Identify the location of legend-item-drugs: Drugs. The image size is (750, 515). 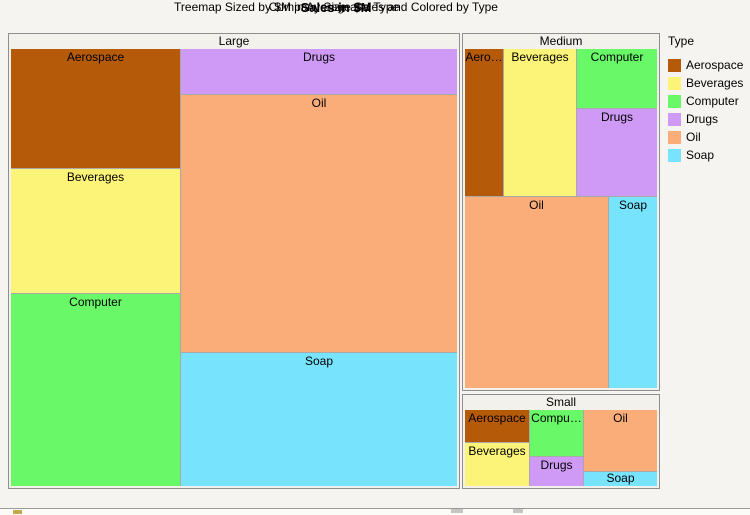
(708, 119).